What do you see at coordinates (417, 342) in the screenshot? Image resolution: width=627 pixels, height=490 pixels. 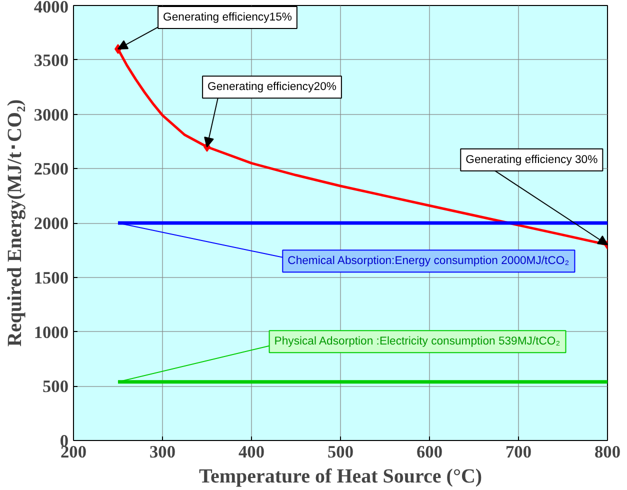 I see `annotation: Physical Adsorption :Electricity consumption 539MJ/tCO₂` at bounding box center [417, 342].